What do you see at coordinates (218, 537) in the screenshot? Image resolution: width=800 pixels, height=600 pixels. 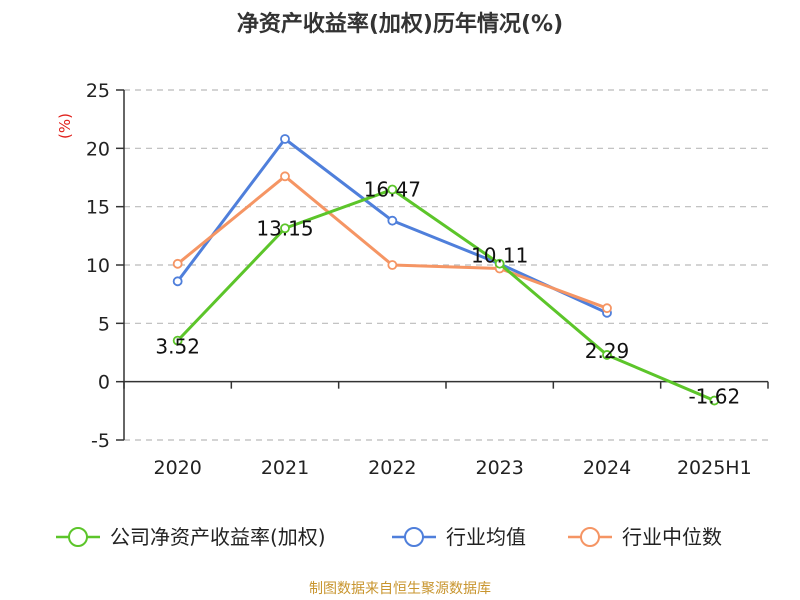 I see `legend-label: 公司净资产收益率(加权)` at bounding box center [218, 537].